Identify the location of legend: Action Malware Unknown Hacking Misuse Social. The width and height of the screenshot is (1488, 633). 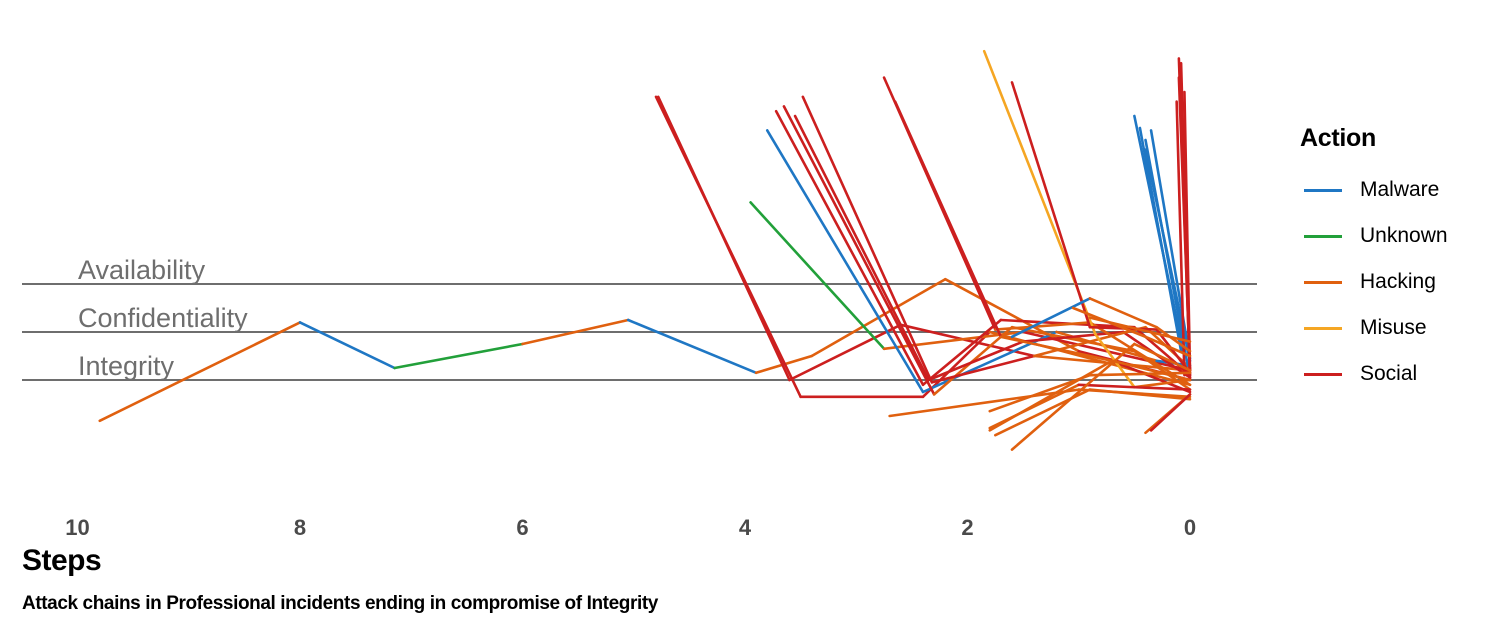
(1390, 260).